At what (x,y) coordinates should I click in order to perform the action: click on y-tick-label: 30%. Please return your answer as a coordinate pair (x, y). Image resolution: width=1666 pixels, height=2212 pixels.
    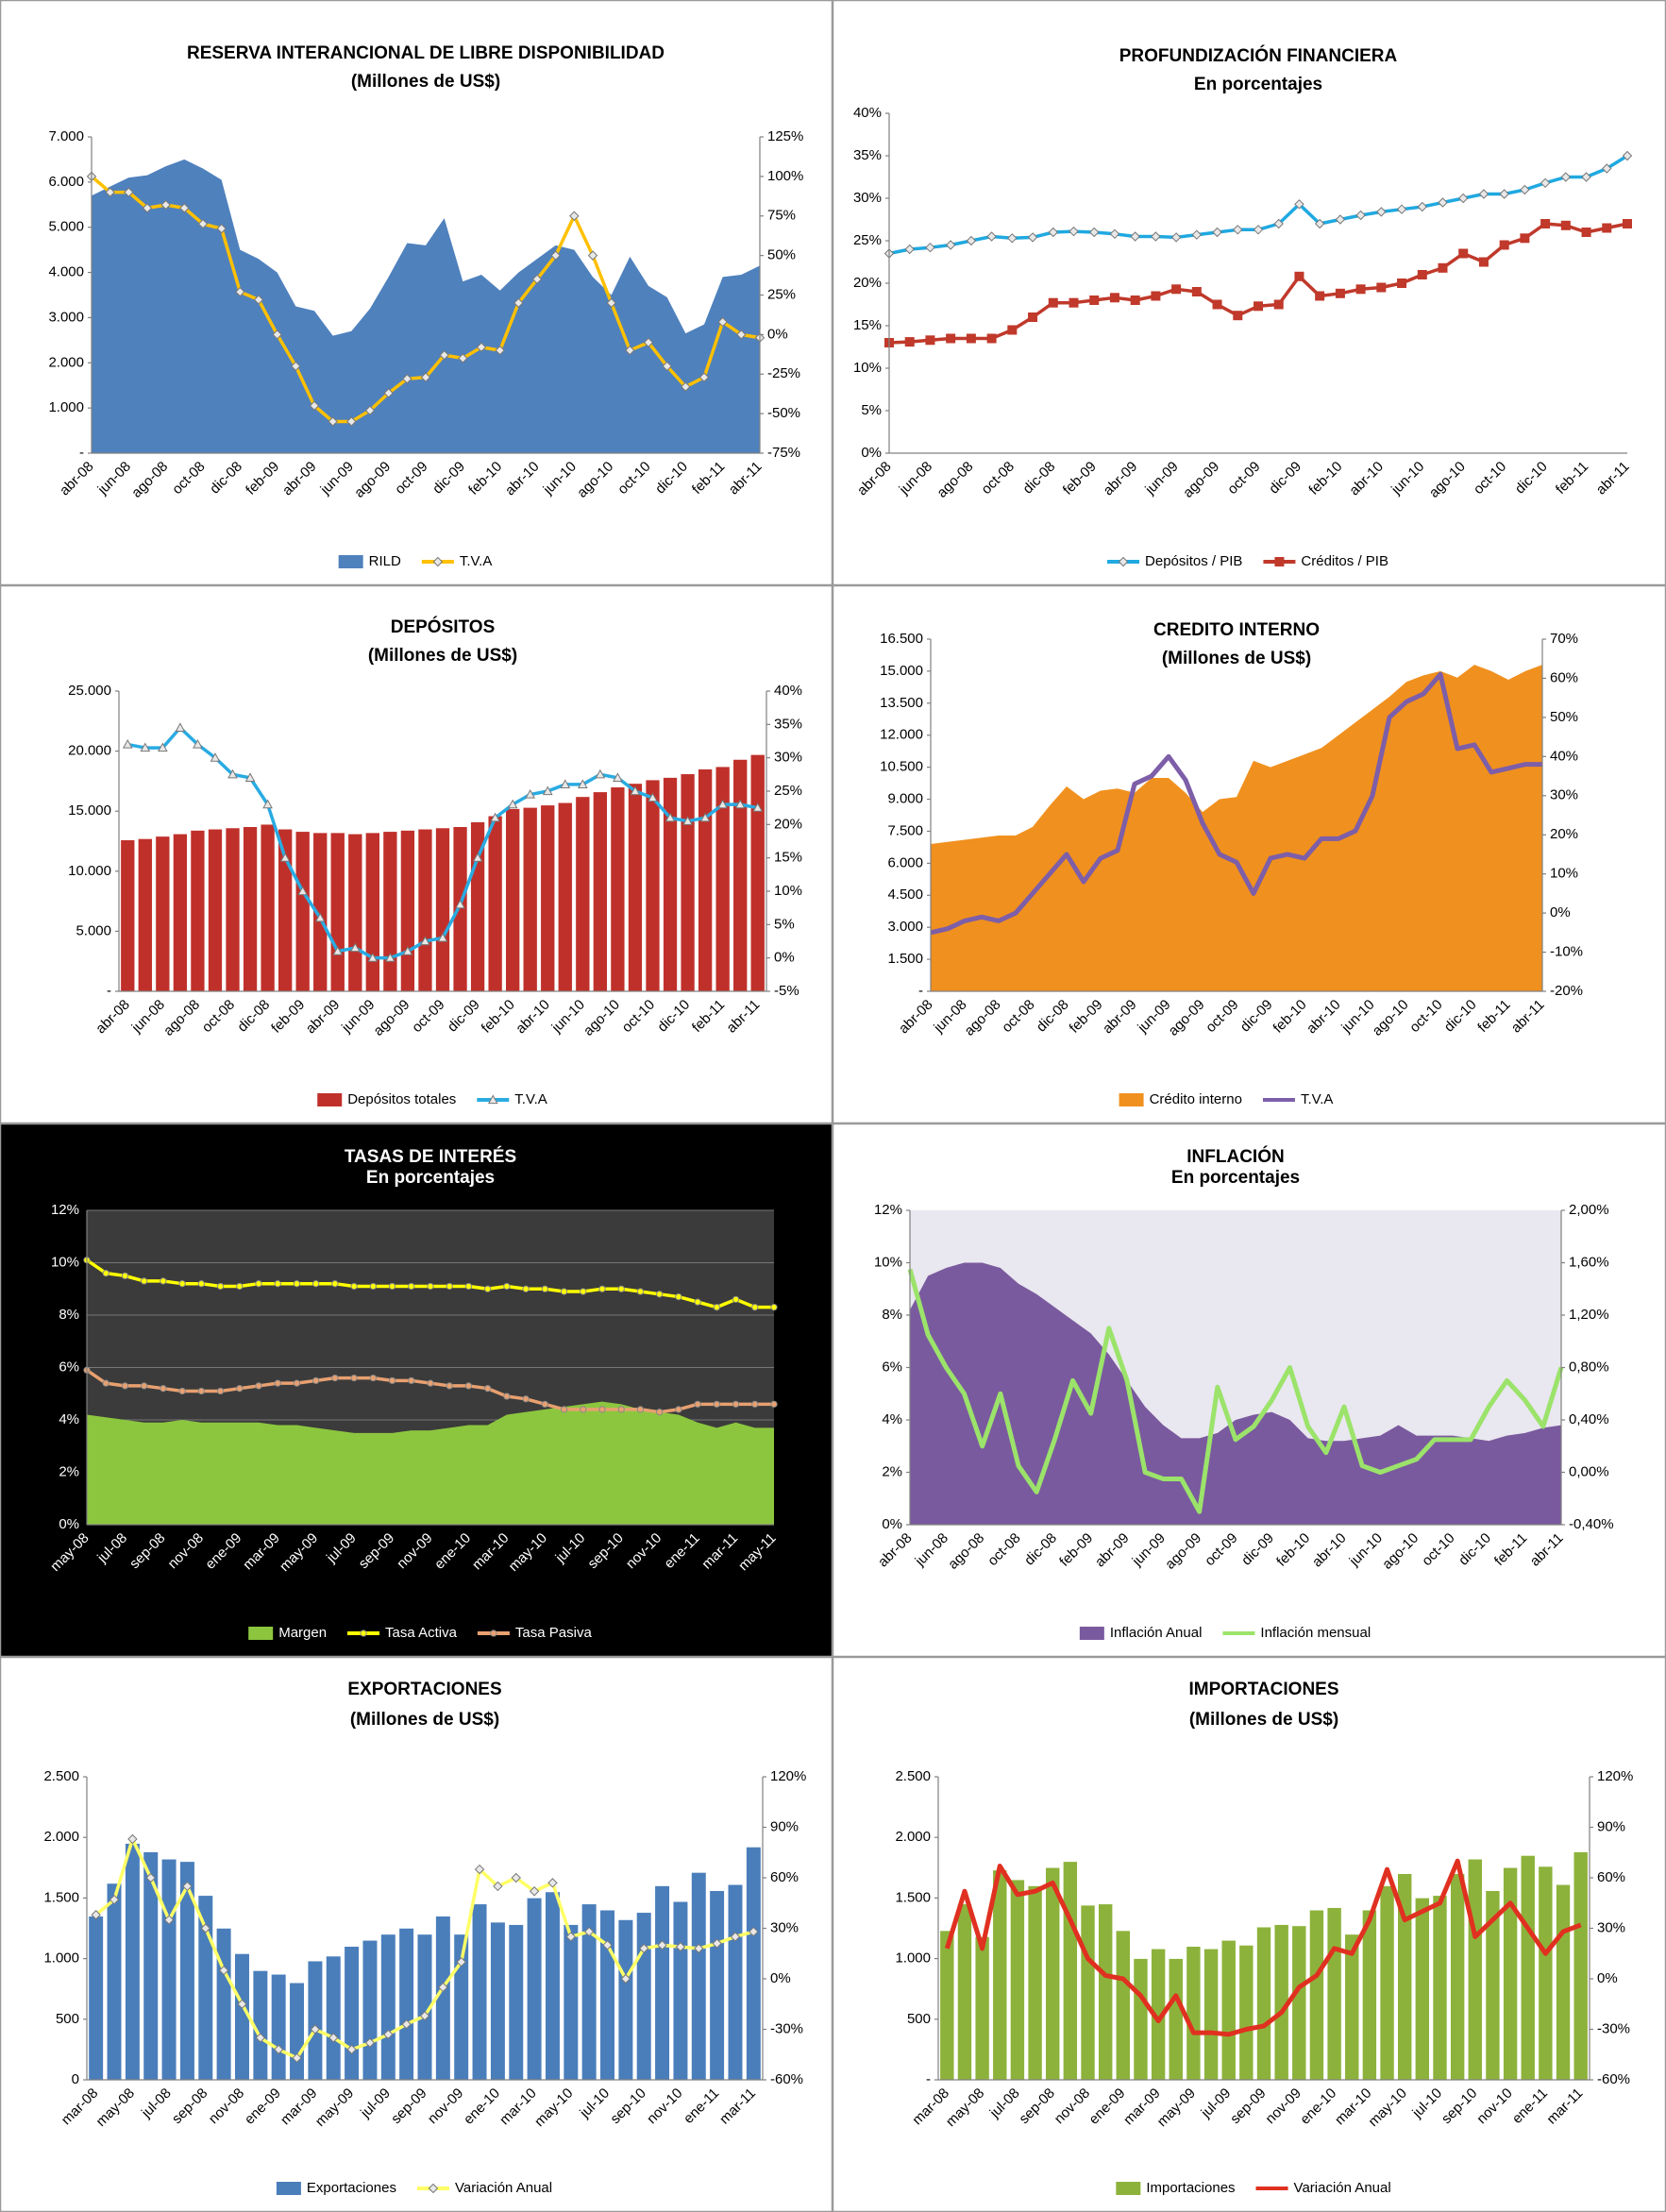
    Looking at the image, I should click on (867, 198).